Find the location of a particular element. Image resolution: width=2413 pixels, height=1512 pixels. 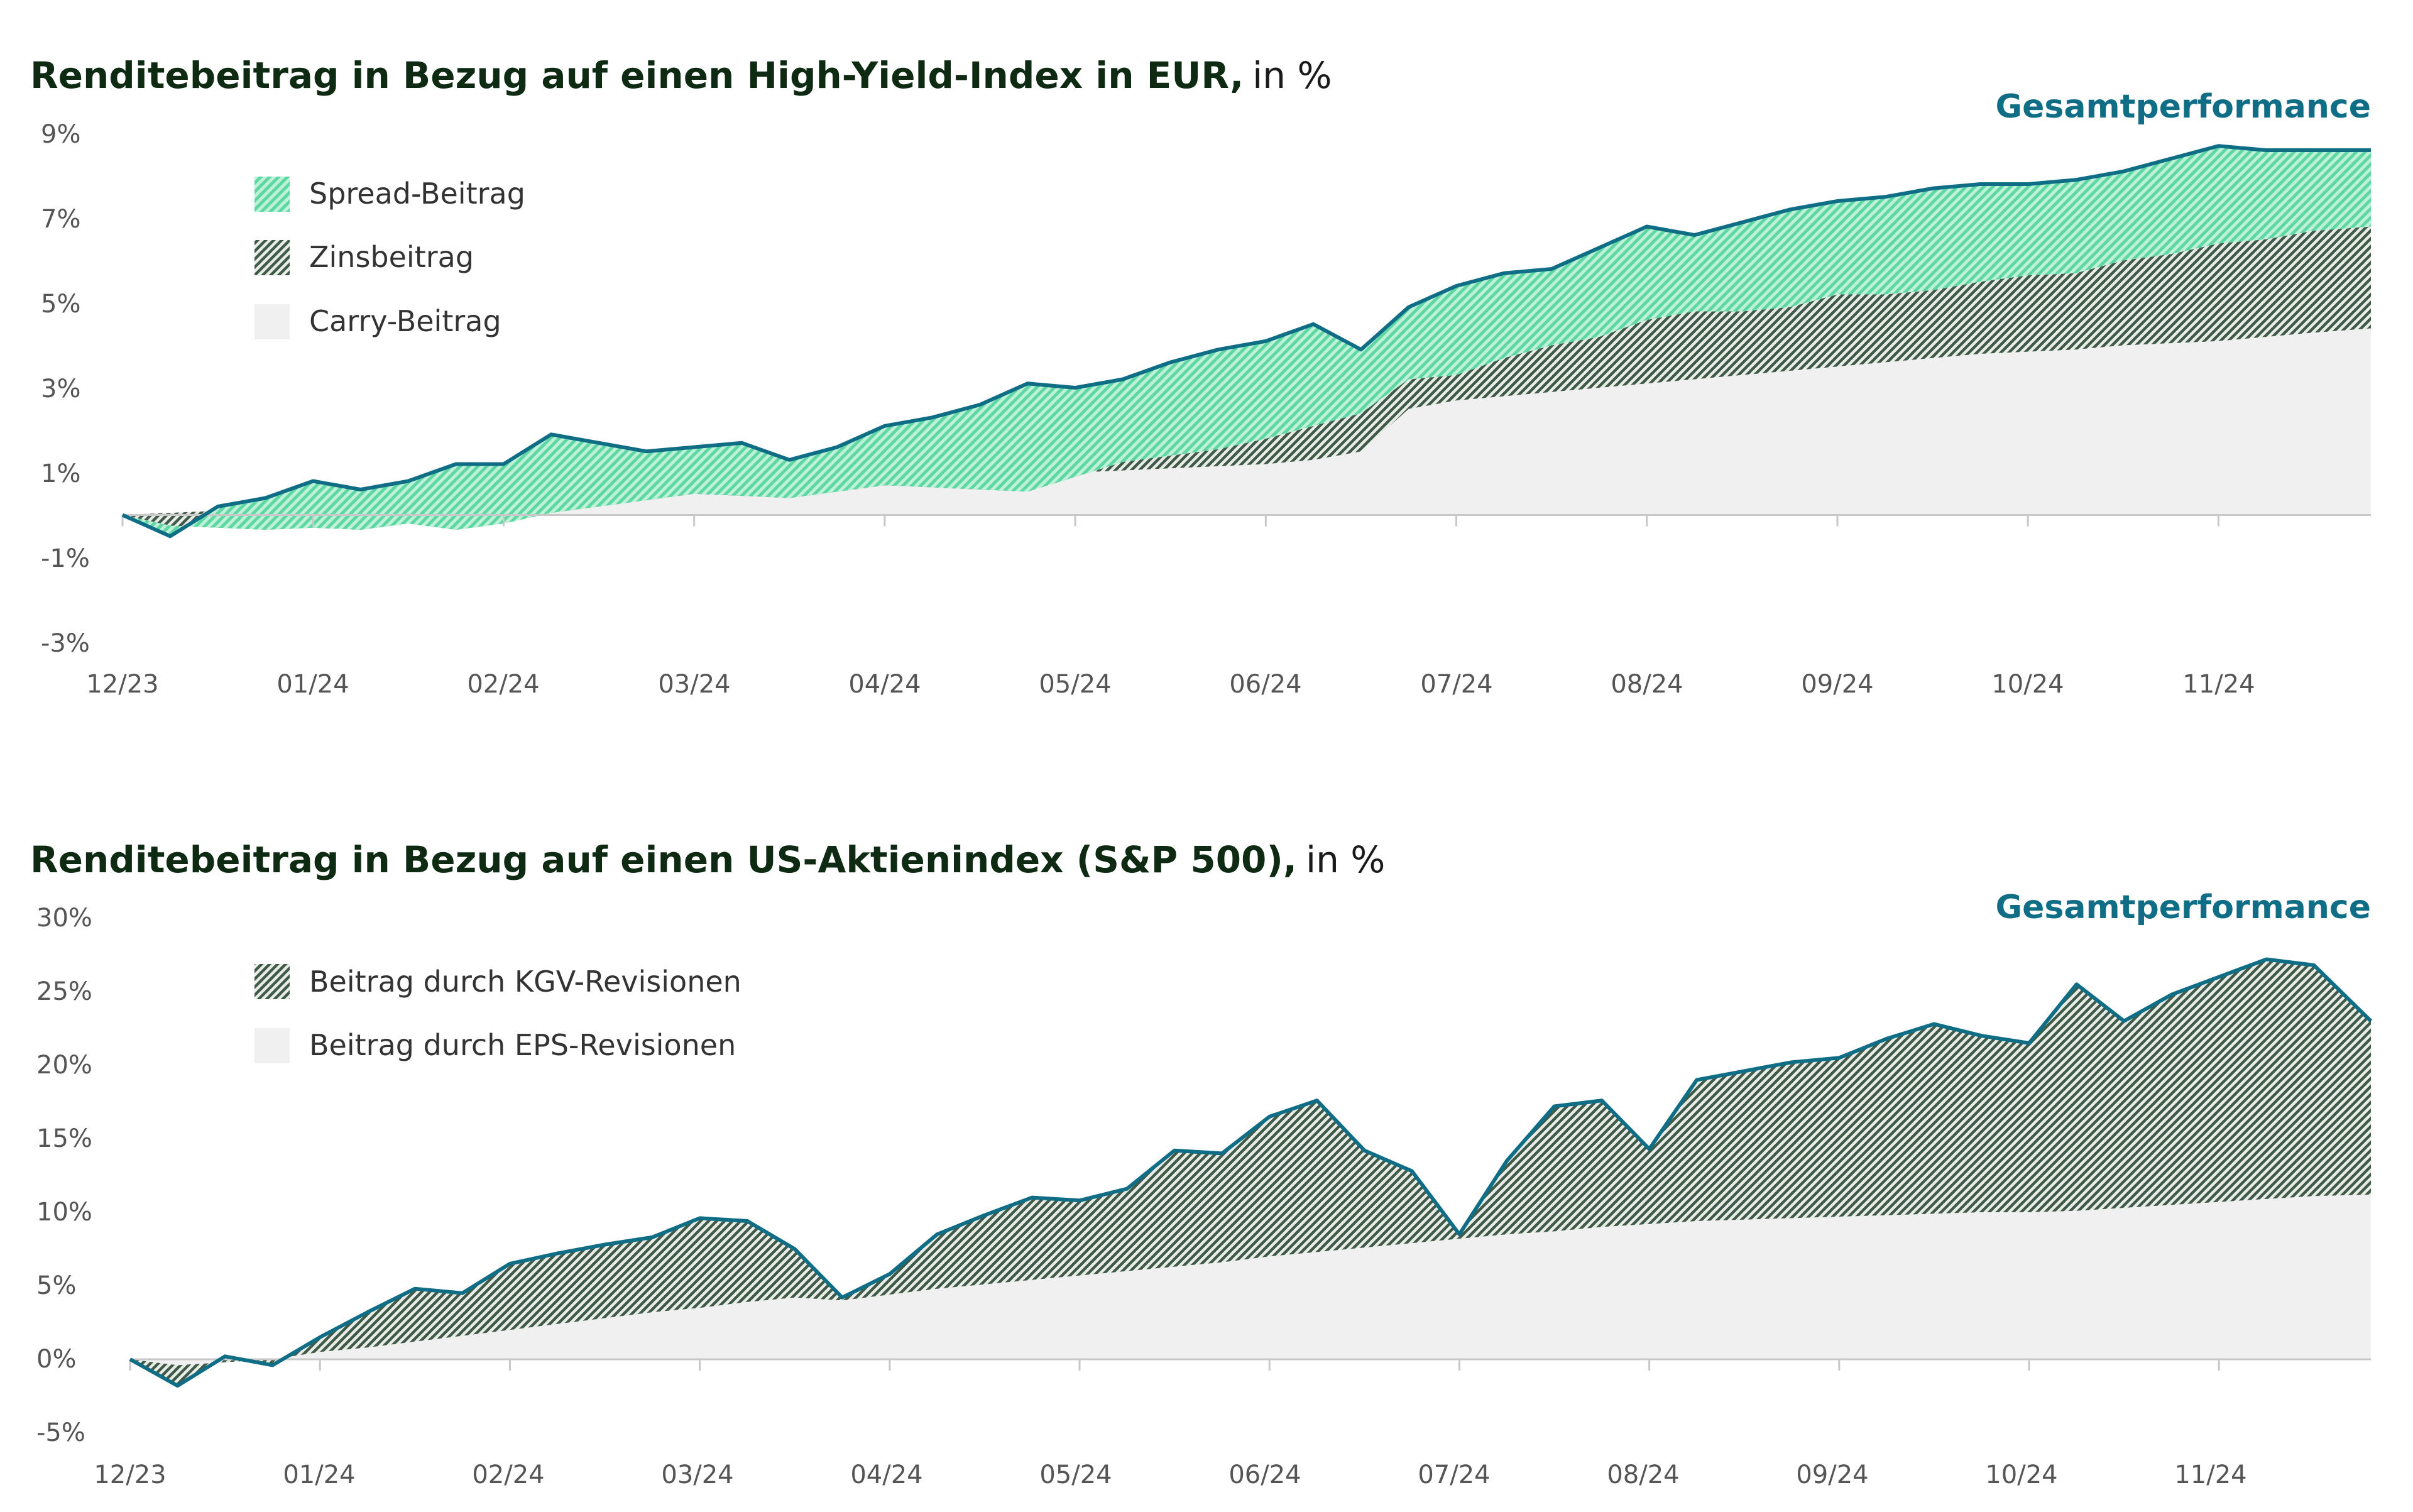

carry-band is located at coordinates (1247, 421).